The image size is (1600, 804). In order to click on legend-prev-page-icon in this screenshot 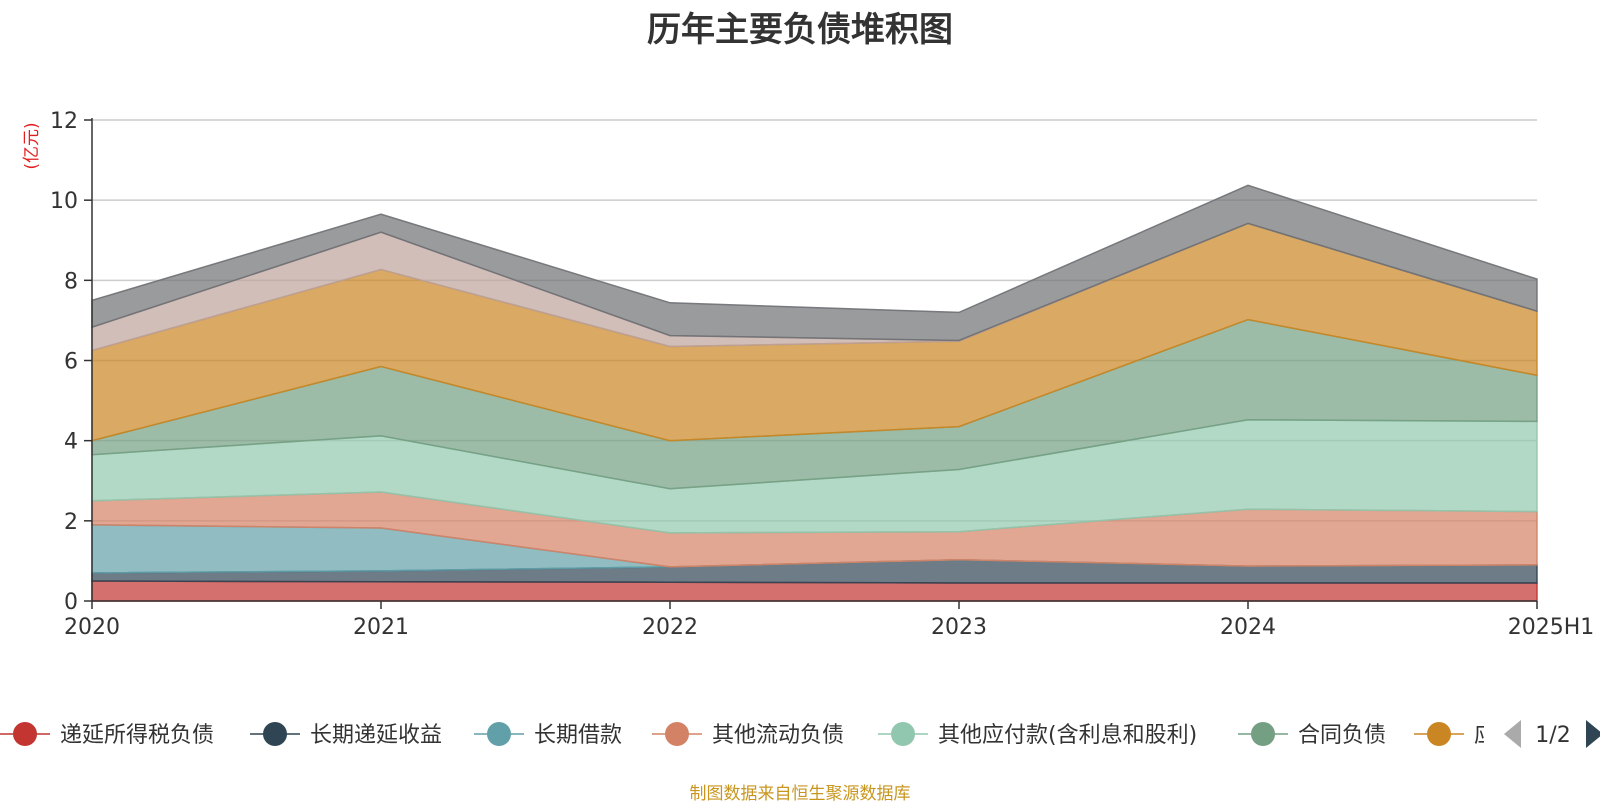, I will do `click(1512, 734)`.